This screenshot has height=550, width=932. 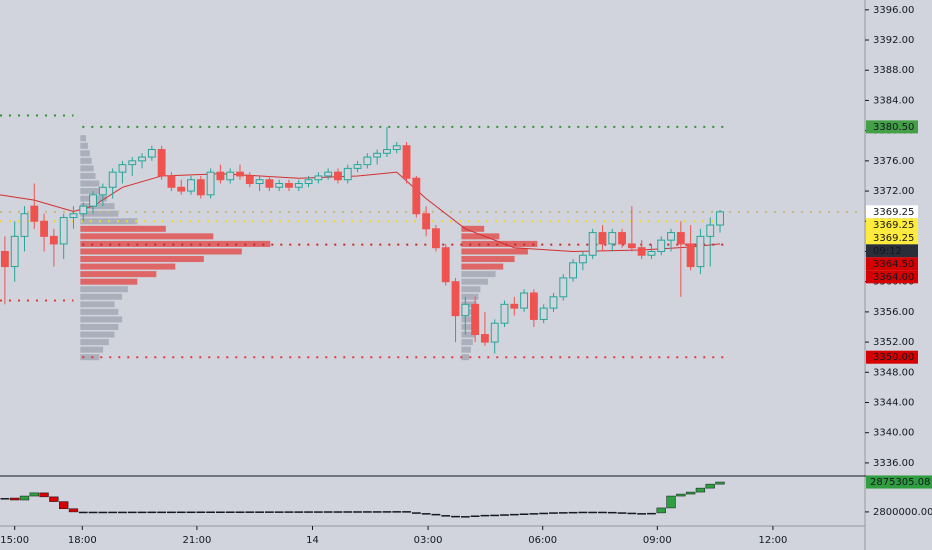 What do you see at coordinates (893, 70) in the screenshot?
I see `y-tick-label: 3388.00` at bounding box center [893, 70].